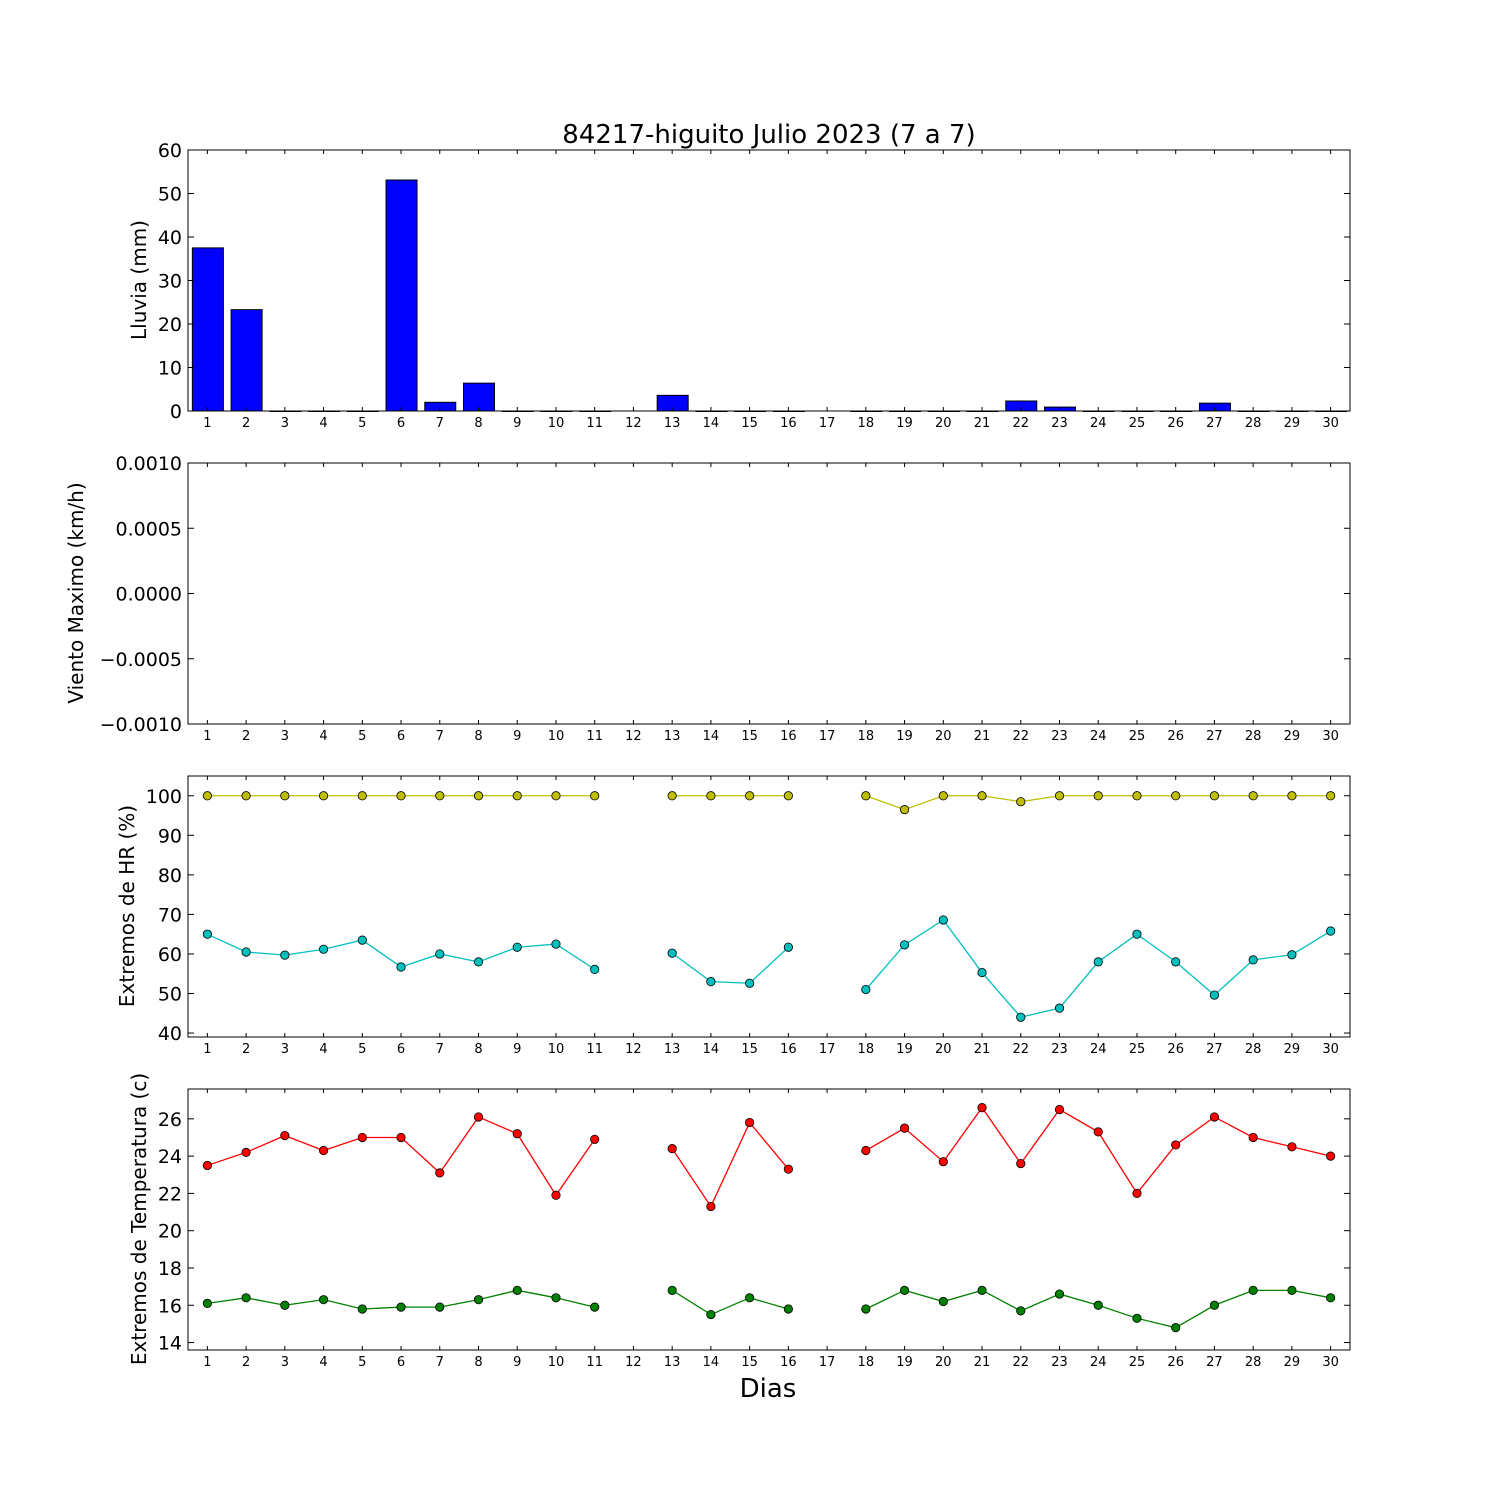 This screenshot has width=1500, height=1500. What do you see at coordinates (866, 736) in the screenshot?
I see `wind-x-tick-label: 18` at bounding box center [866, 736].